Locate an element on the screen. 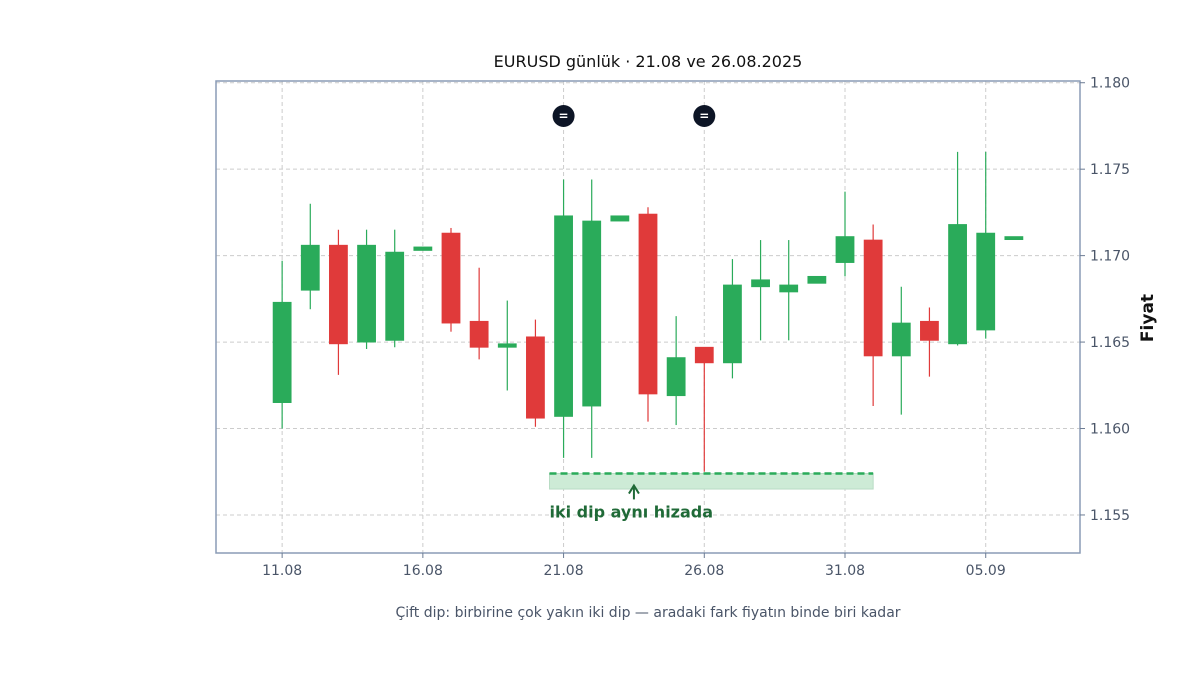  x-tick-label: 21.08 is located at coordinates (564, 571).